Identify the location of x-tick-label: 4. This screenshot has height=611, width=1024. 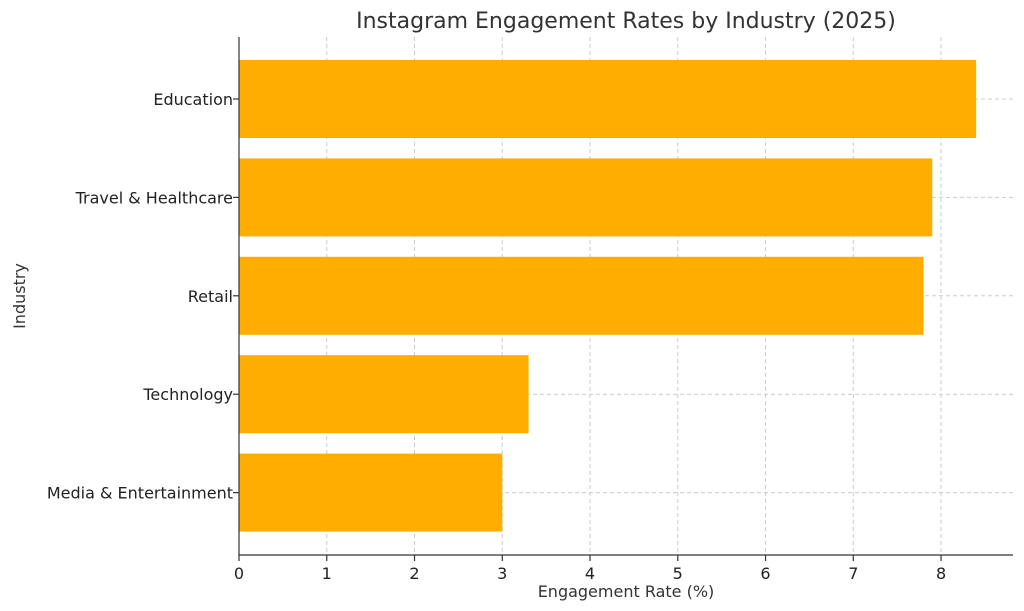
(590, 573).